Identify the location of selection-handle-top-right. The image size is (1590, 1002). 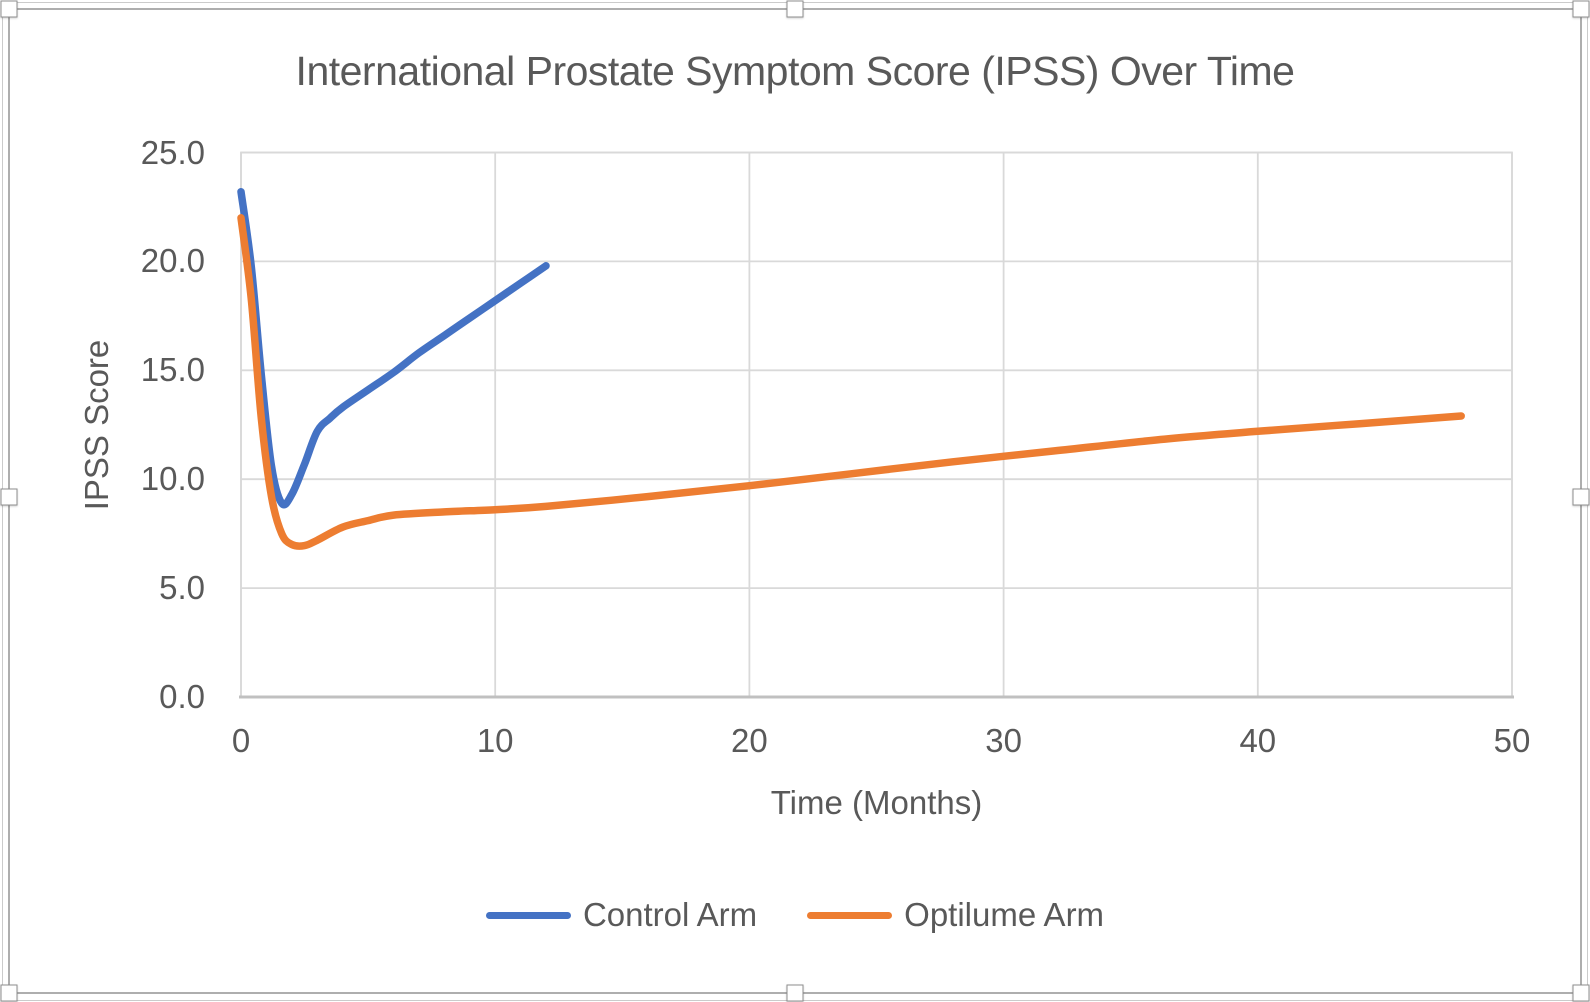
(1581, 9).